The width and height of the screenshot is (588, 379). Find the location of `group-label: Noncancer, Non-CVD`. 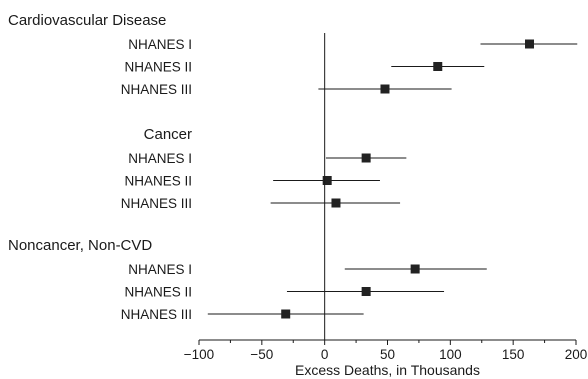

group-label: Noncancer, Non-CVD is located at coordinates (80, 245).